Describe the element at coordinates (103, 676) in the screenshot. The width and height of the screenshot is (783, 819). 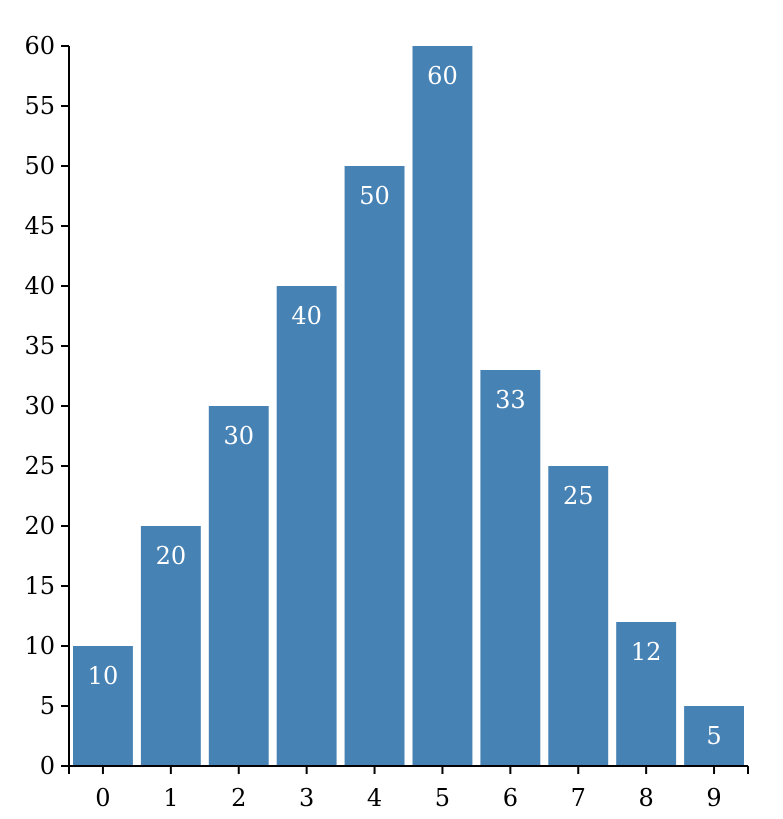
I see `bar-label-0: 10` at that location.